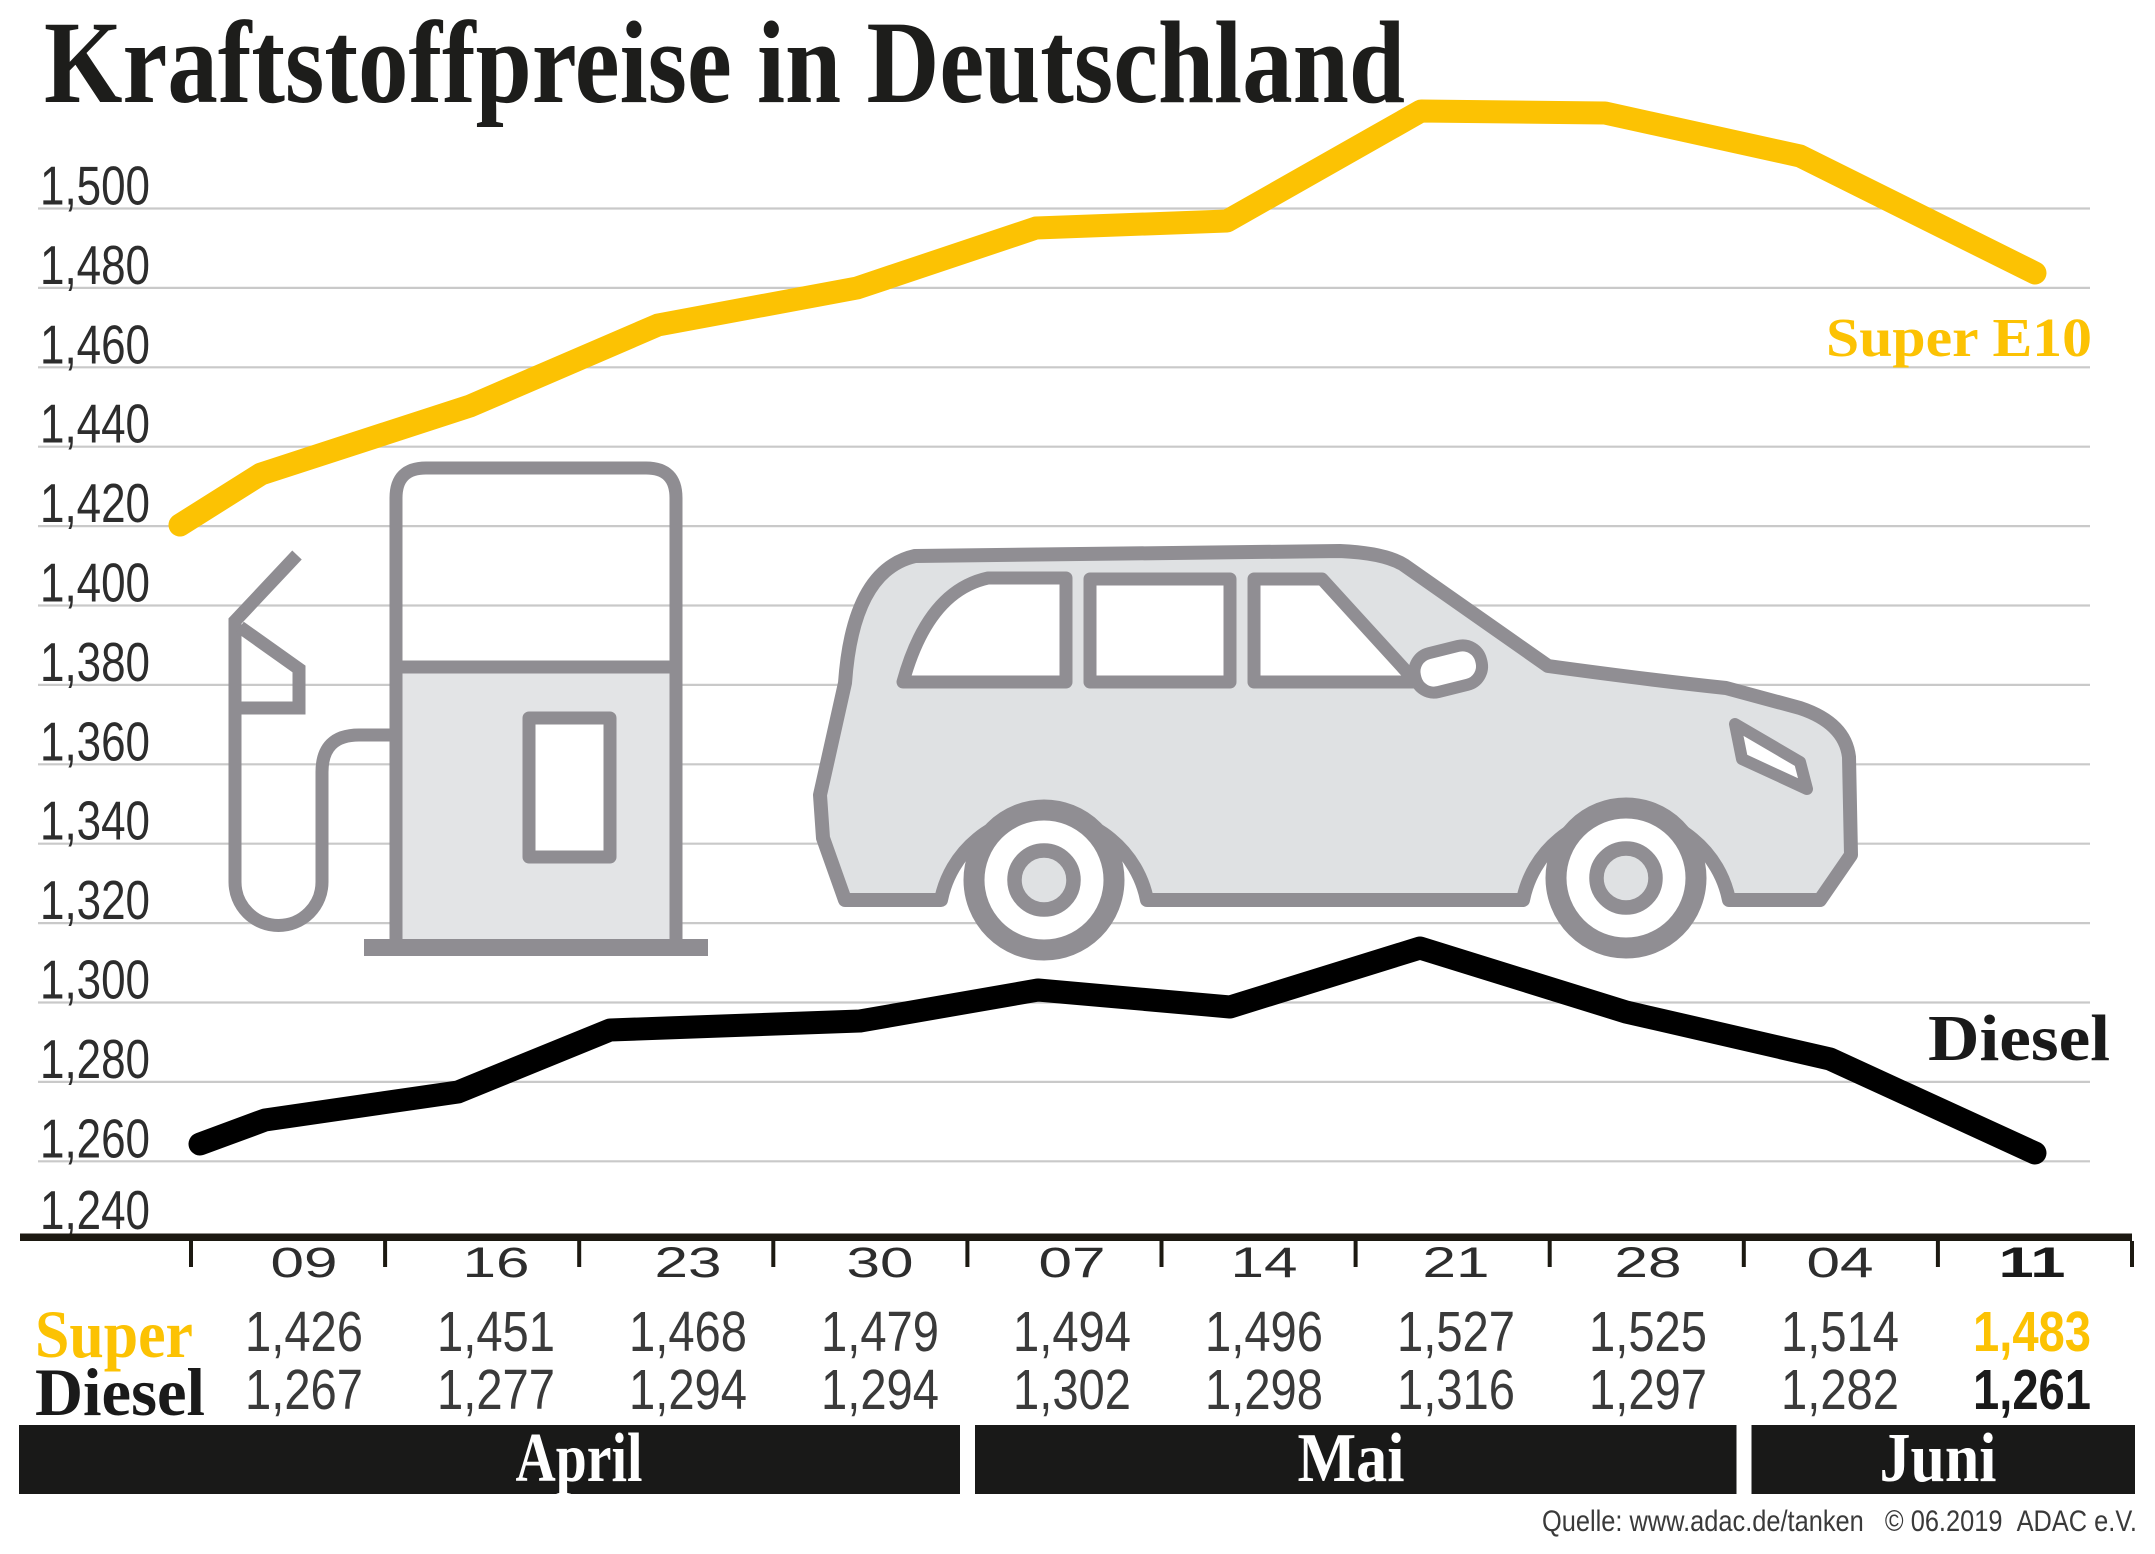  I want to click on svg-text: 28, so click(1648, 1263).